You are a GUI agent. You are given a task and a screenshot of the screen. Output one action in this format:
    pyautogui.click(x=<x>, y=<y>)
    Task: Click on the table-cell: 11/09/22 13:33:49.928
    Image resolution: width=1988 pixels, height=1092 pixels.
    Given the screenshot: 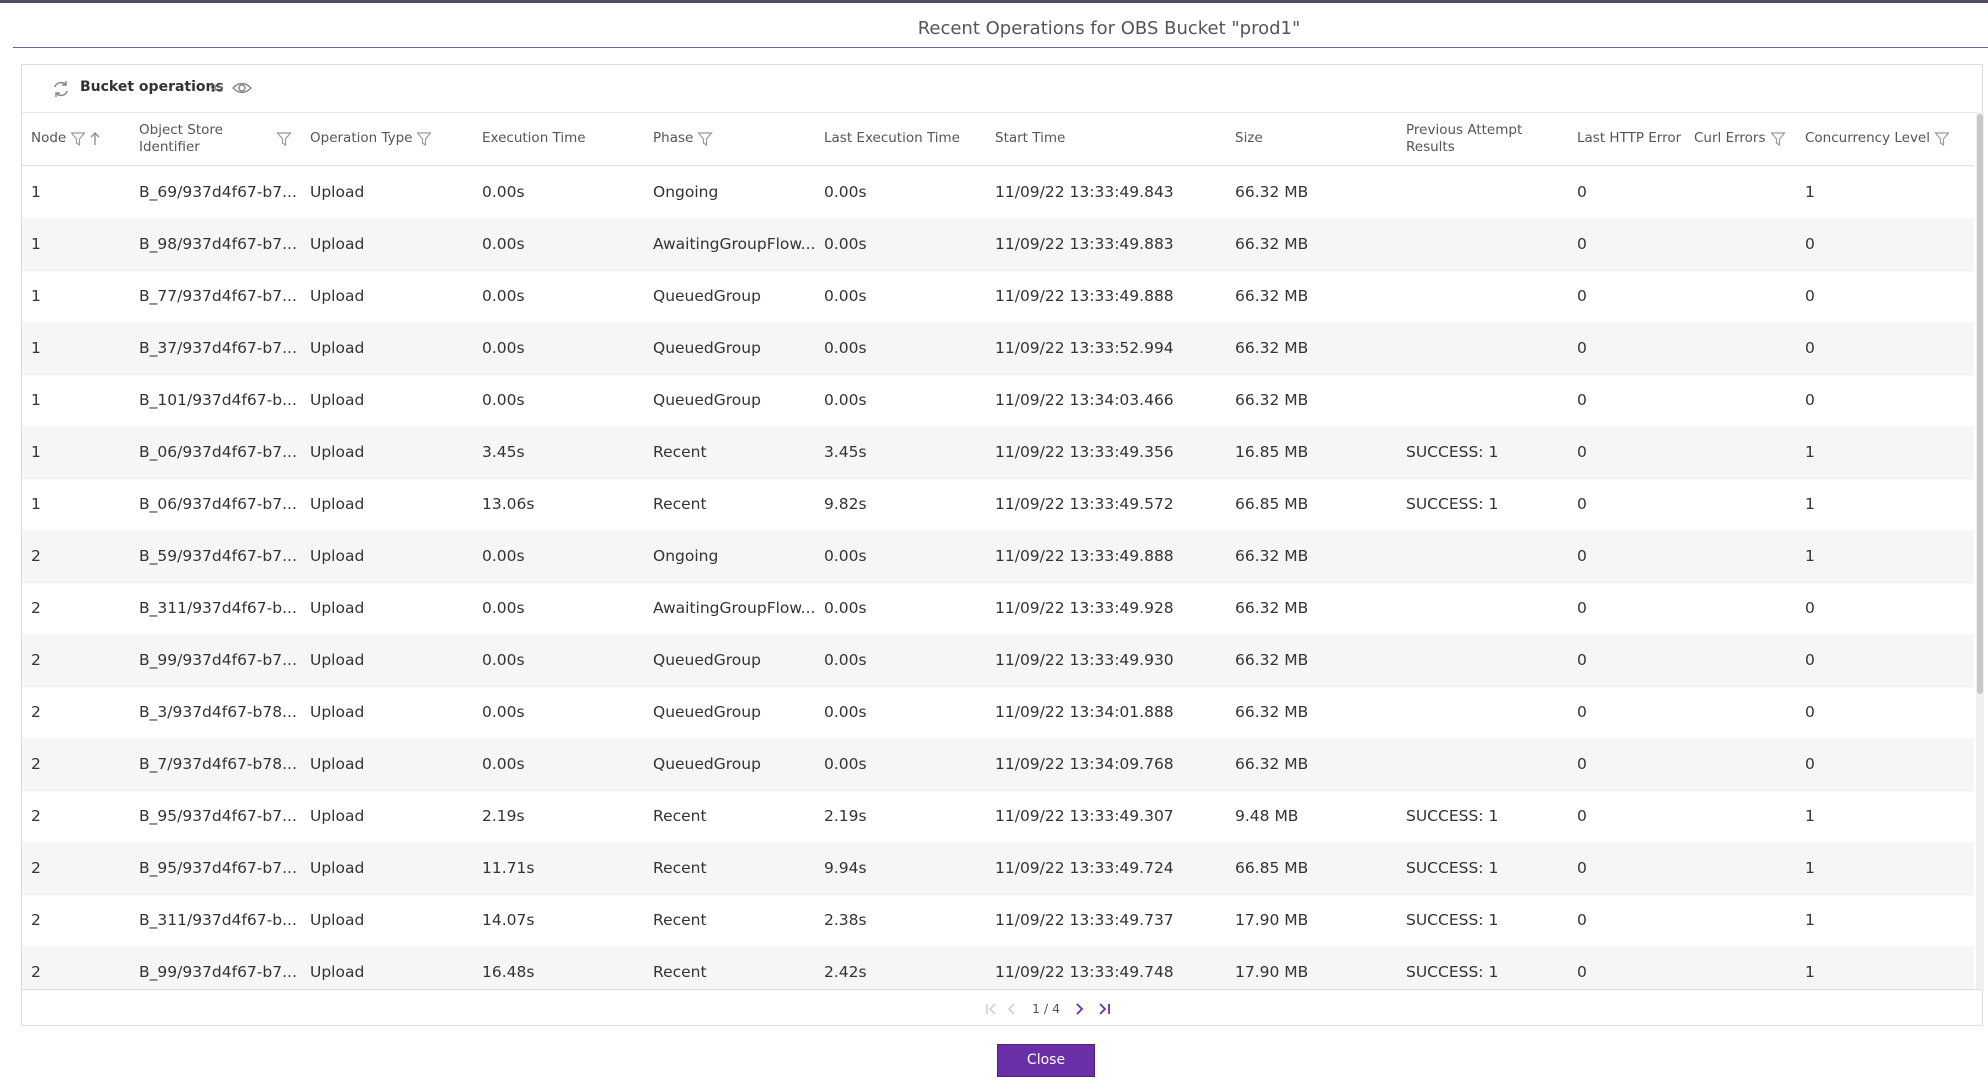 What is the action you would take?
    pyautogui.click(x=1084, y=608)
    